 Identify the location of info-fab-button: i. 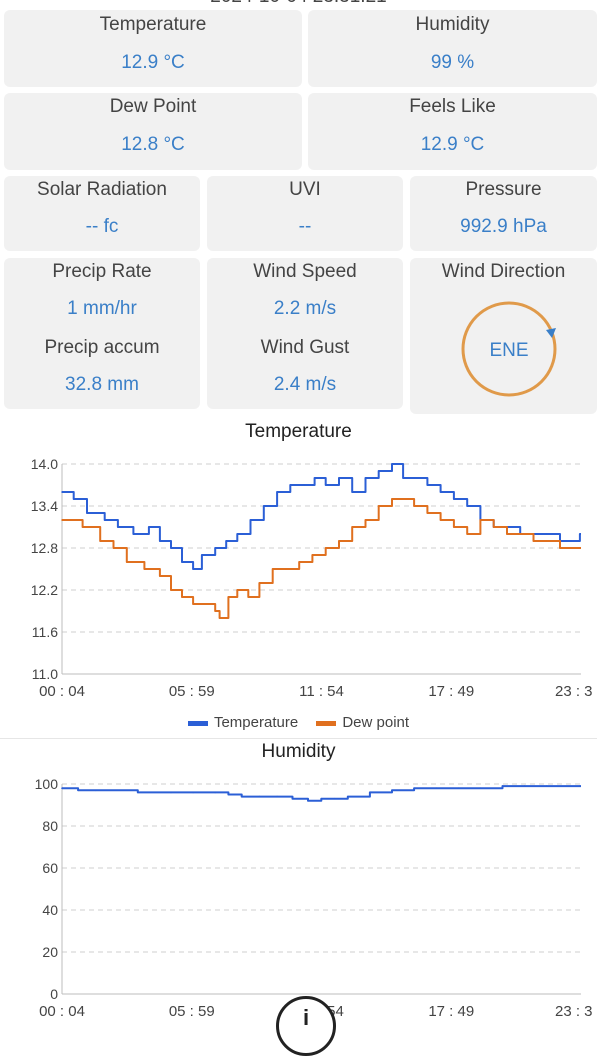
(306, 1026).